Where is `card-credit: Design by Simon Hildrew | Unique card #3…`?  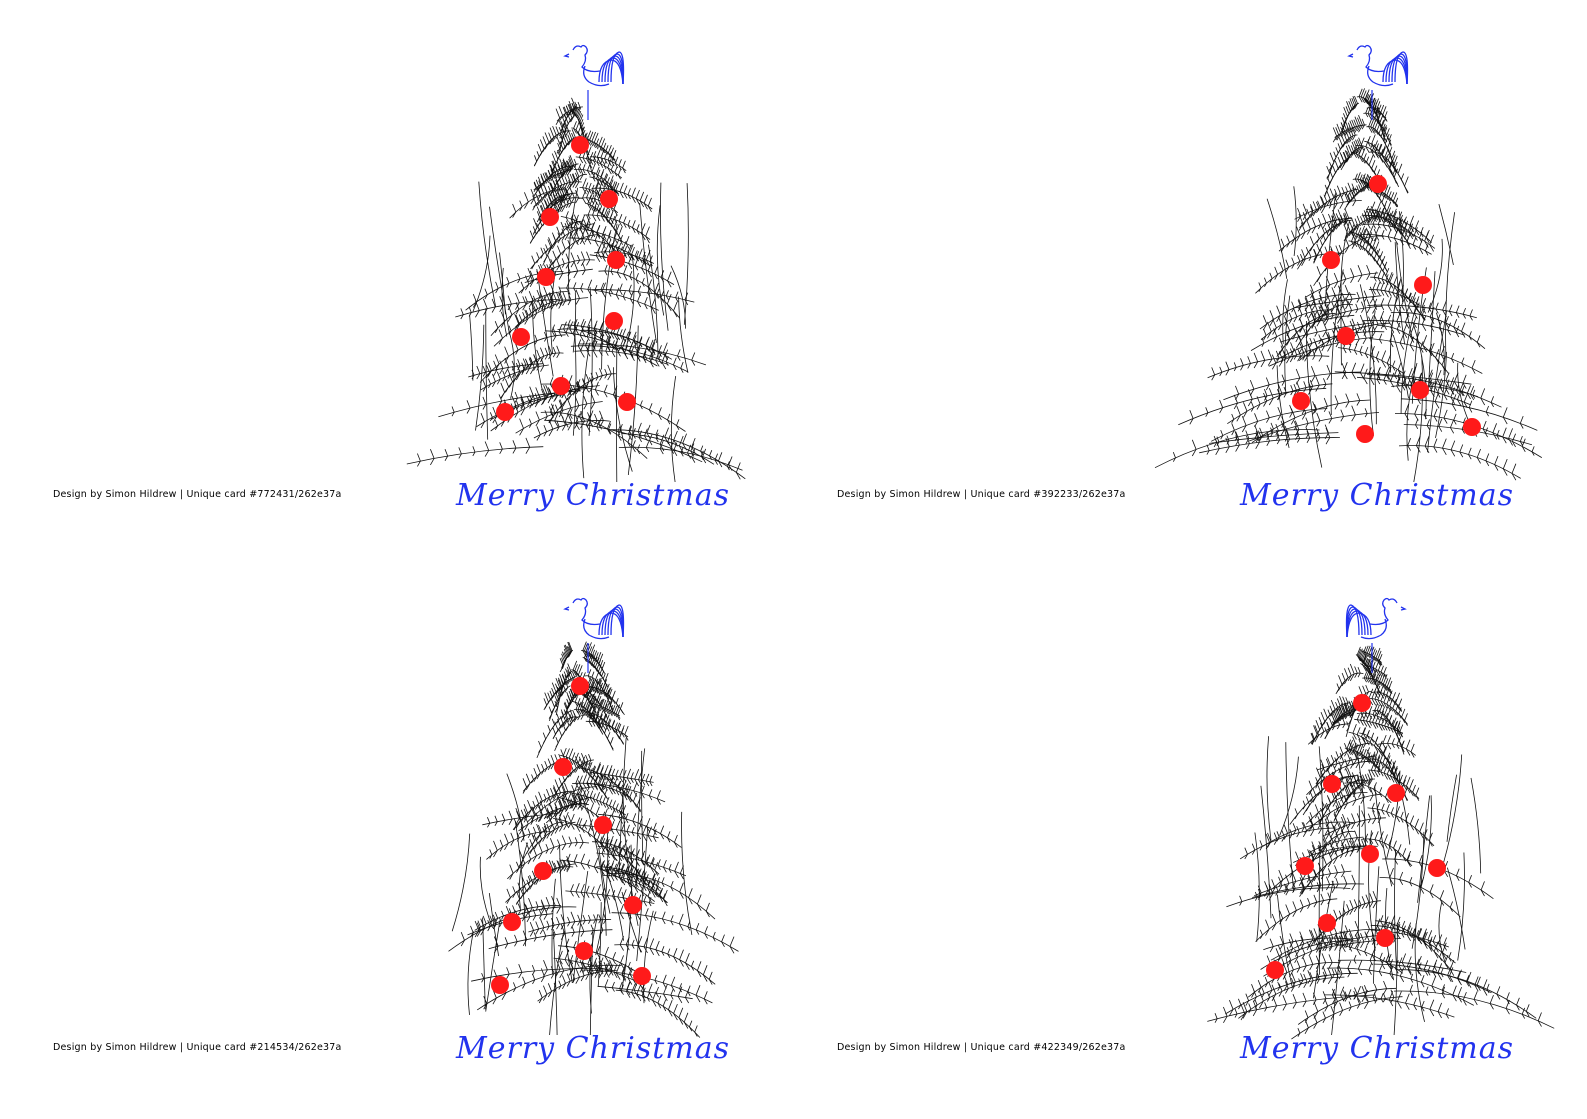 card-credit: Design by Simon Hildrew | Unique card #3… is located at coordinates (981, 494).